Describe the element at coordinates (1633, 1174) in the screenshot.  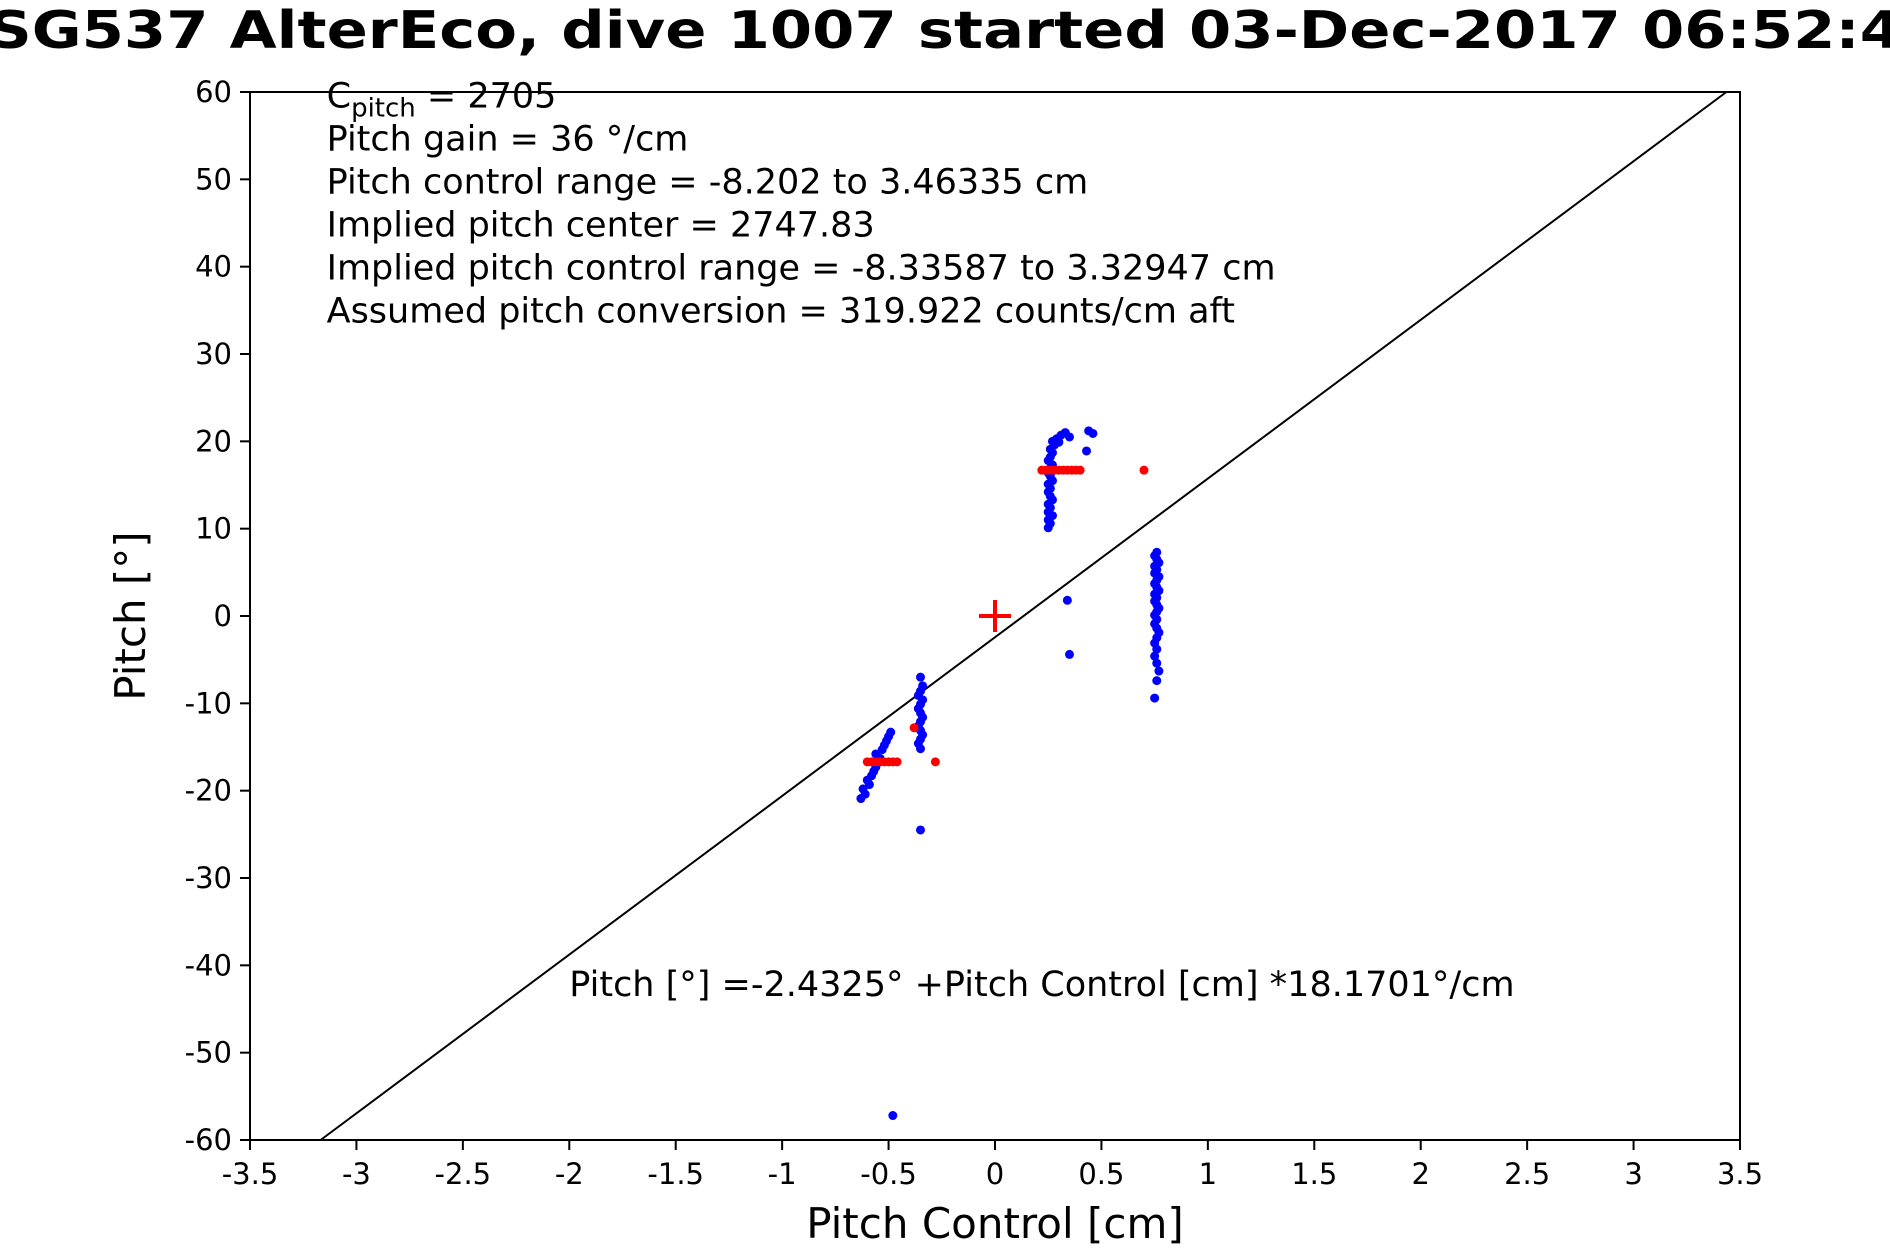
I see `x-tick-label: 3` at that location.